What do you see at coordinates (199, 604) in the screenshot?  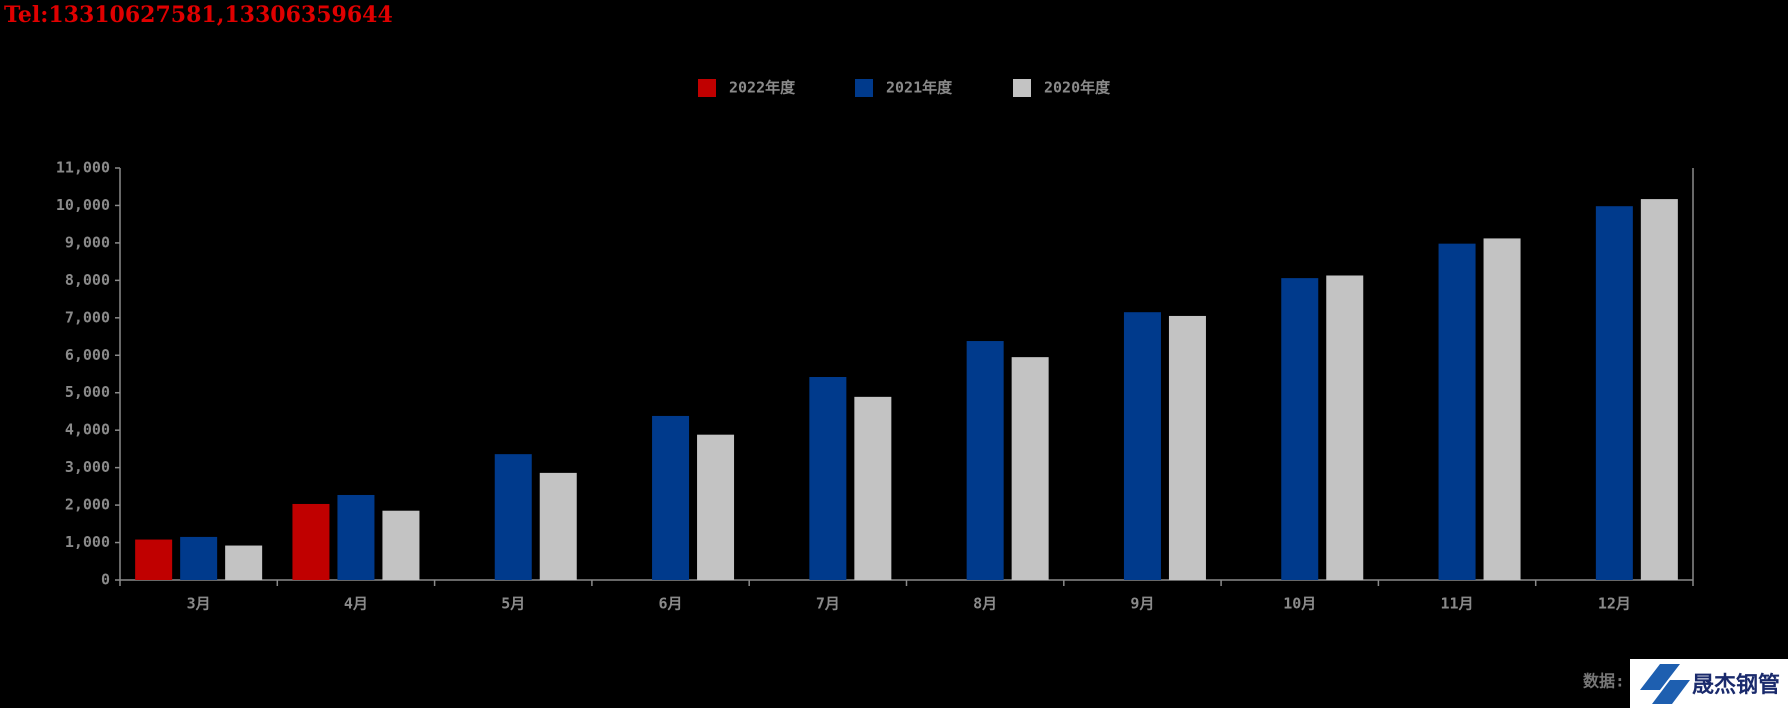 I see `x-tick-label: 3月` at bounding box center [199, 604].